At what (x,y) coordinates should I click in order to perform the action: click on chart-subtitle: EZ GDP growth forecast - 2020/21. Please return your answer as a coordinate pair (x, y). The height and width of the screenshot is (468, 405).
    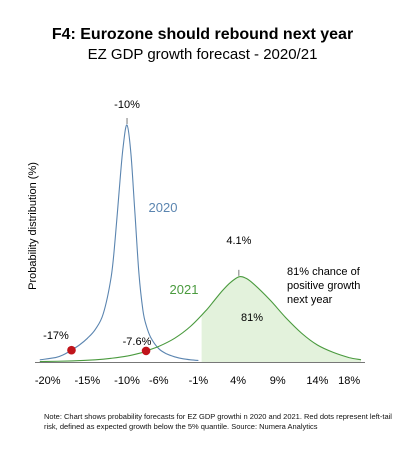
    Looking at the image, I should click on (202, 54).